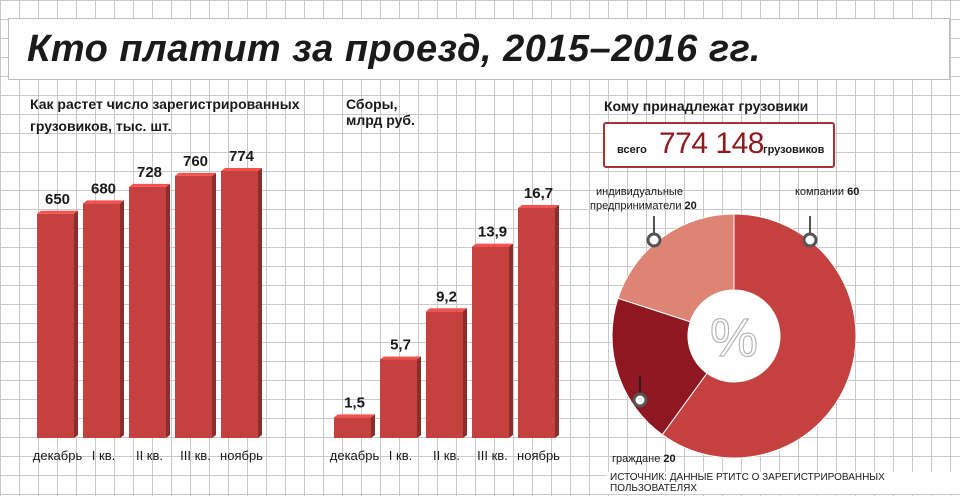 This screenshot has height=496, width=960. What do you see at coordinates (643, 206) in the screenshot?
I see `pie-label-entrepreneurs-line2: предприниматели 20` at bounding box center [643, 206].